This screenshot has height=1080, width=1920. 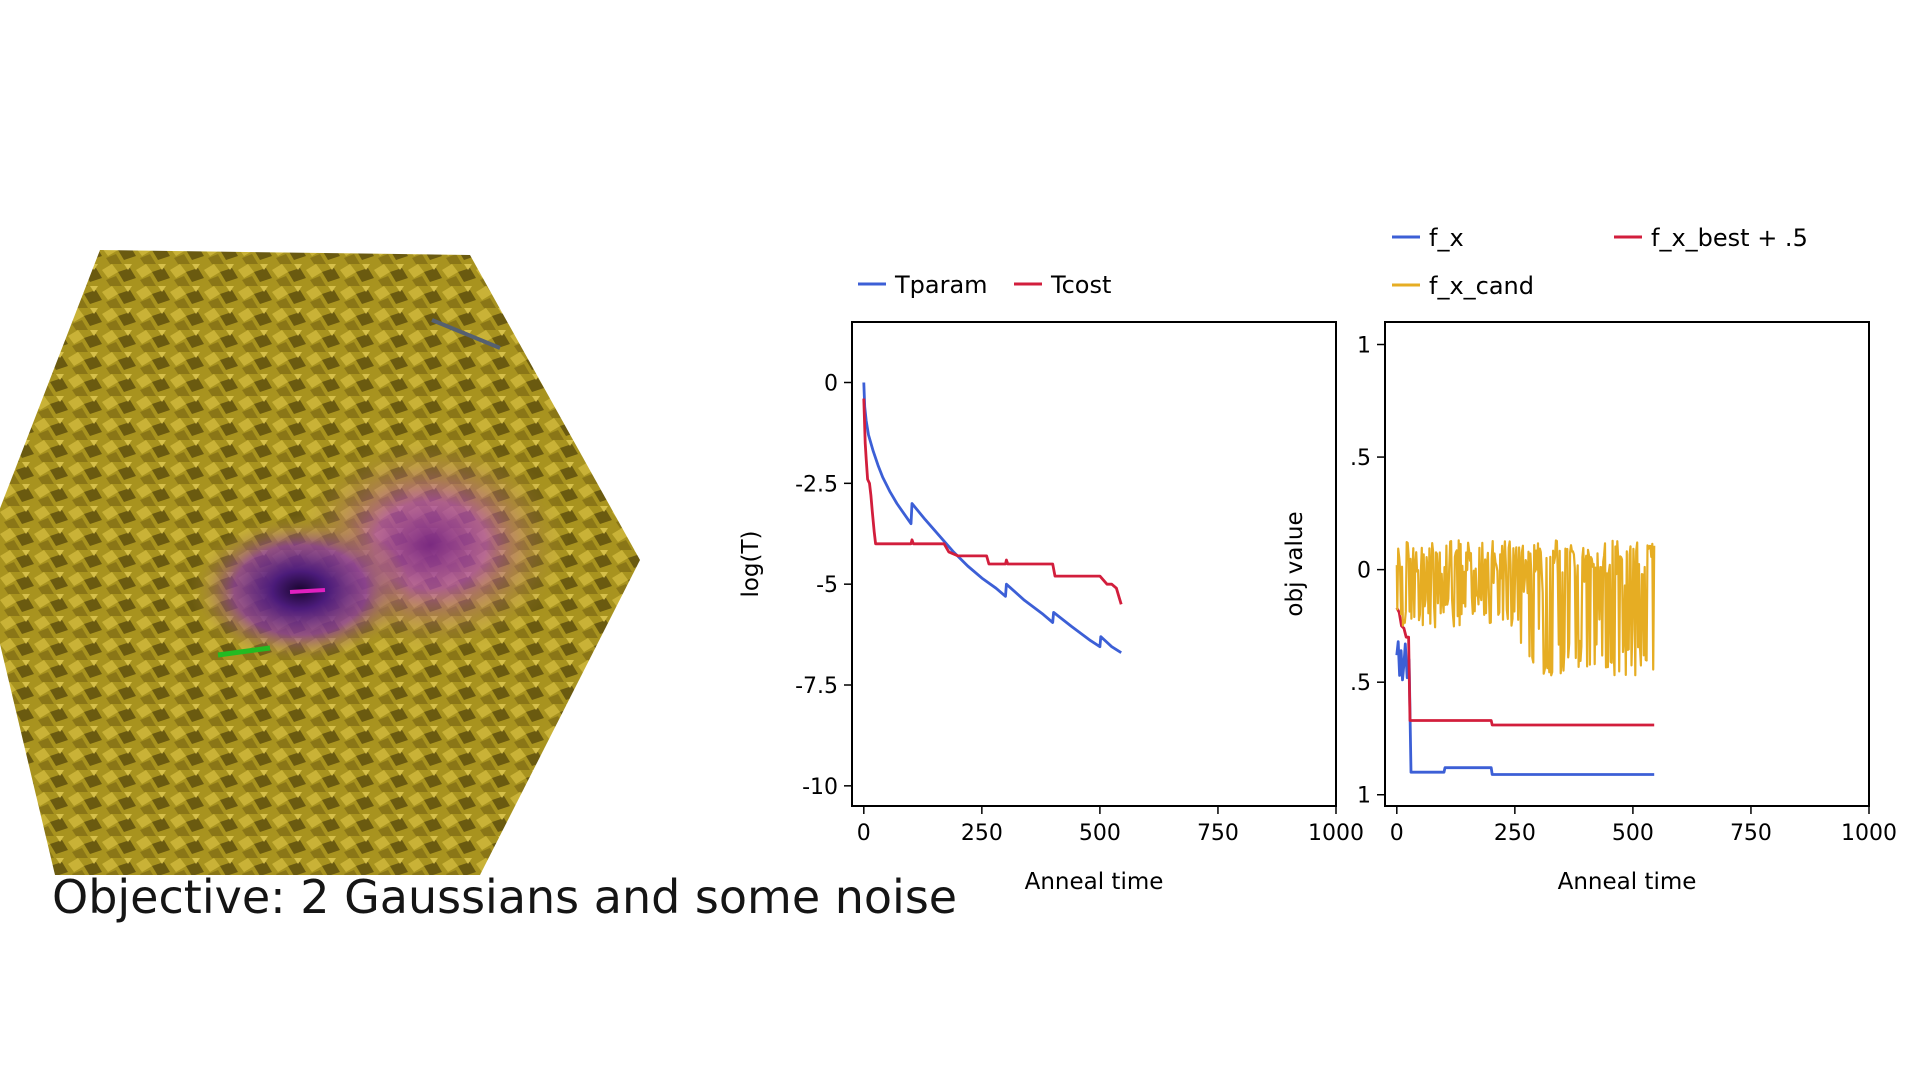 What do you see at coordinates (1080, 285) in the screenshot?
I see `legend-label-tcost: Tcost` at bounding box center [1080, 285].